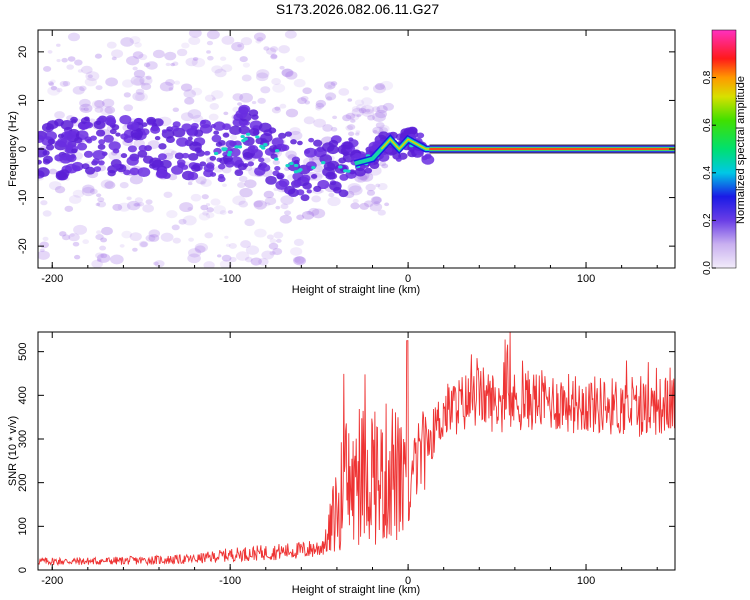 The width and height of the screenshot is (750, 600). What do you see at coordinates (707, 172) in the screenshot?
I see `colorbar-tick-label: 0.4` at bounding box center [707, 172].